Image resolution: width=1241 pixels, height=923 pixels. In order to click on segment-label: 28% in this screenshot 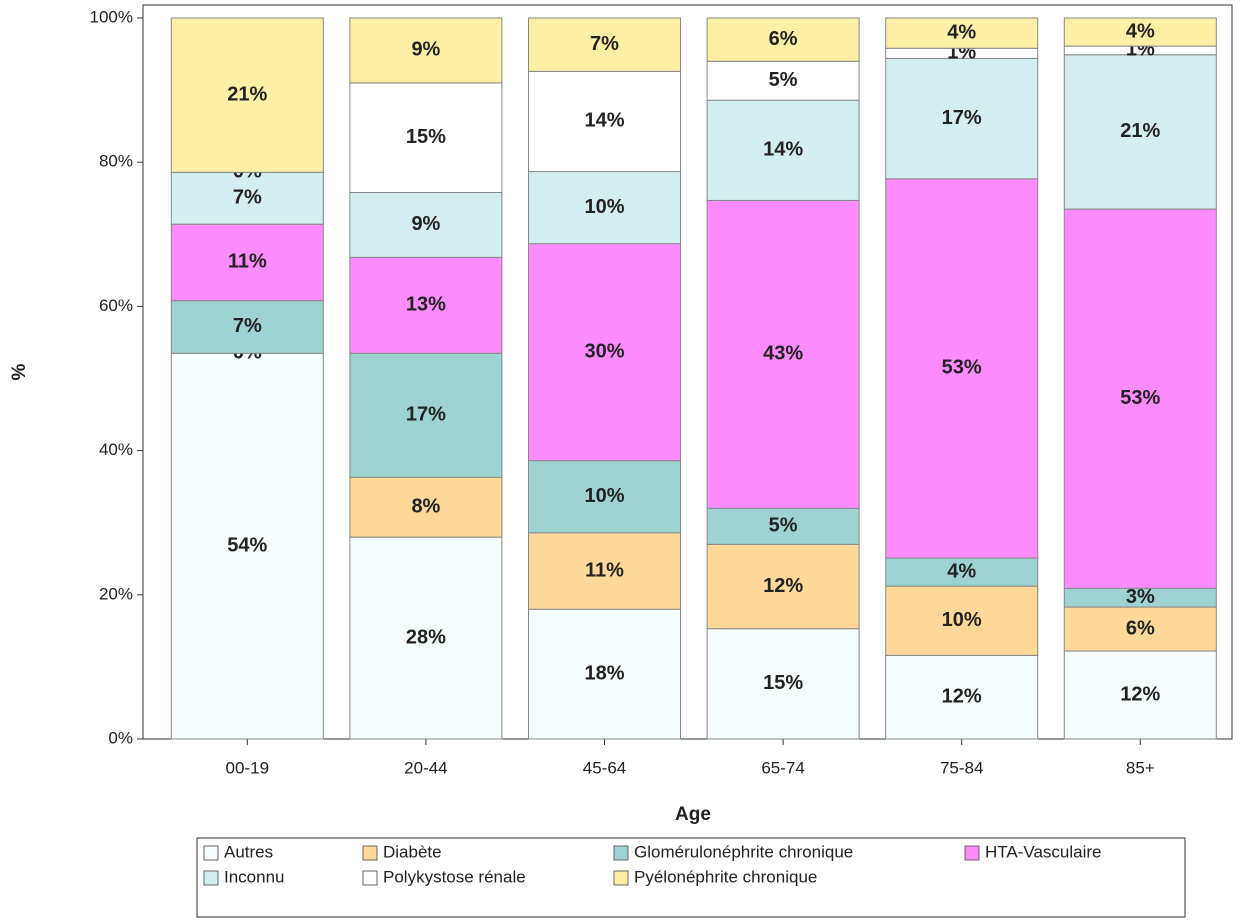, I will do `click(426, 637)`.